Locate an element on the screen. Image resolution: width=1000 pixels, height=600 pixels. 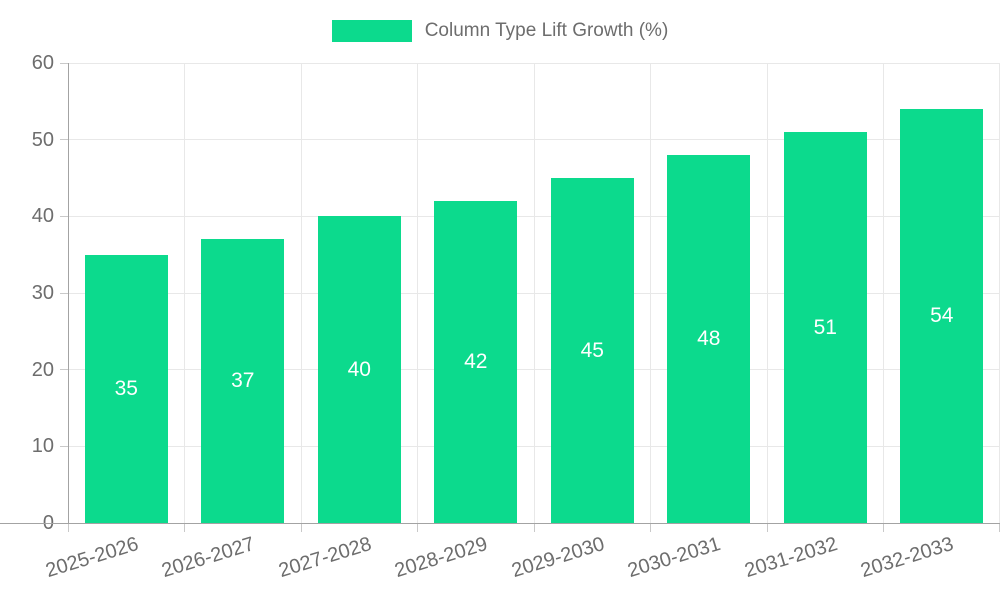
bar-value-label: 48 is located at coordinates (709, 338).